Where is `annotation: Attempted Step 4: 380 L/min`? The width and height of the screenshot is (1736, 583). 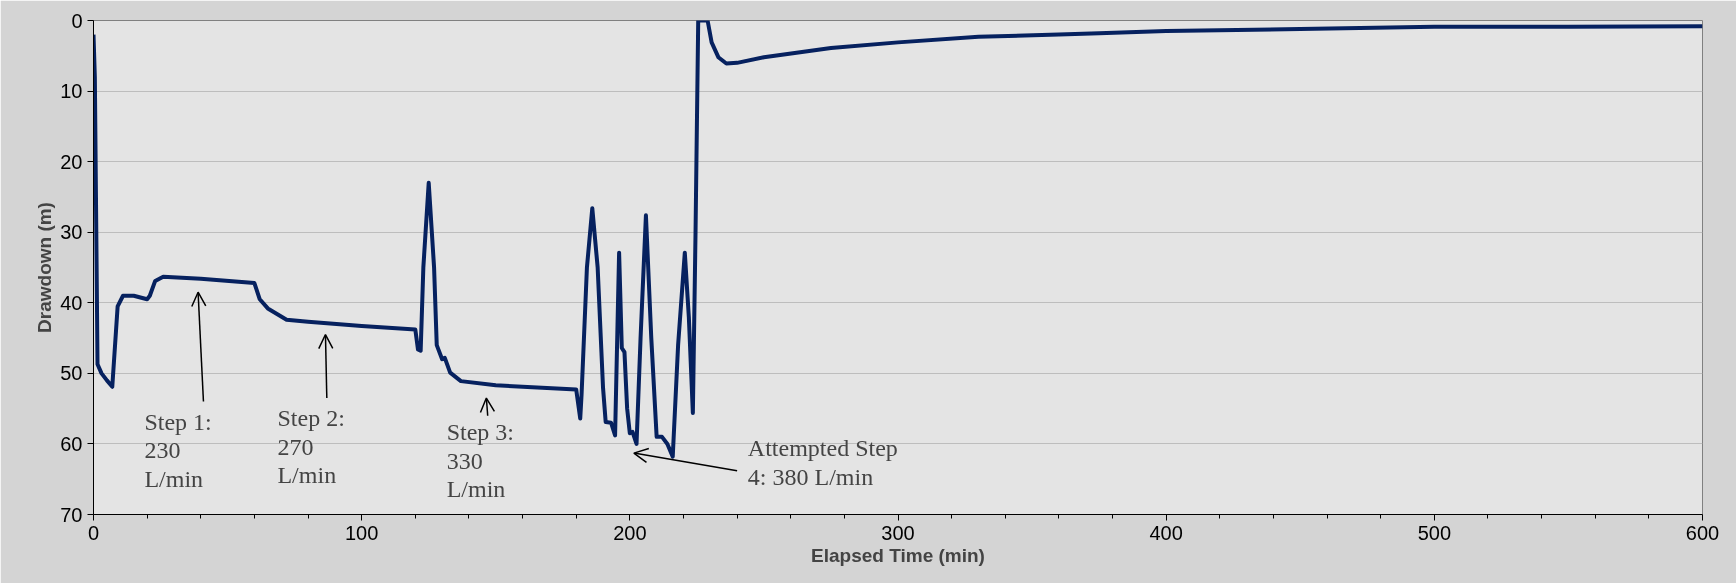
annotation: Attempted Step 4: 380 L/min is located at coordinates (822, 463).